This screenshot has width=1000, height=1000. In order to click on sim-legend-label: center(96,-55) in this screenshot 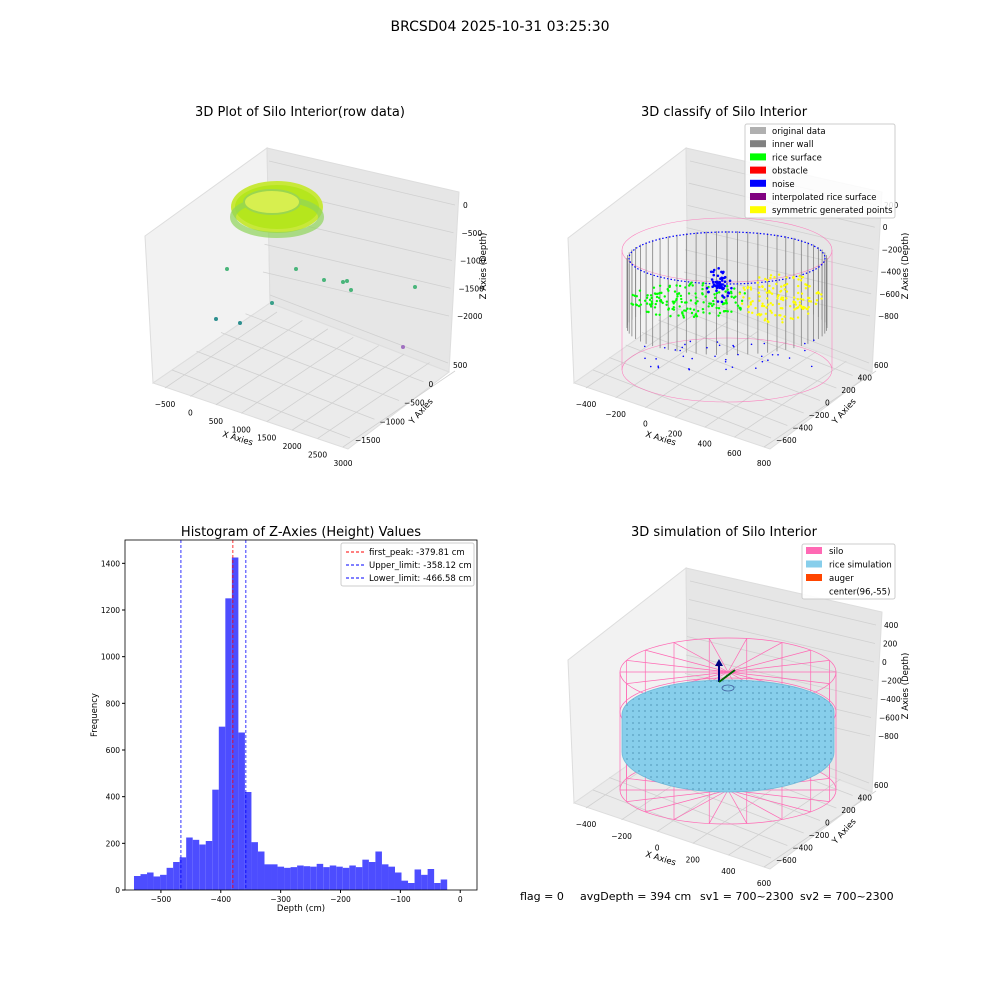, I will do `click(859, 593)`.